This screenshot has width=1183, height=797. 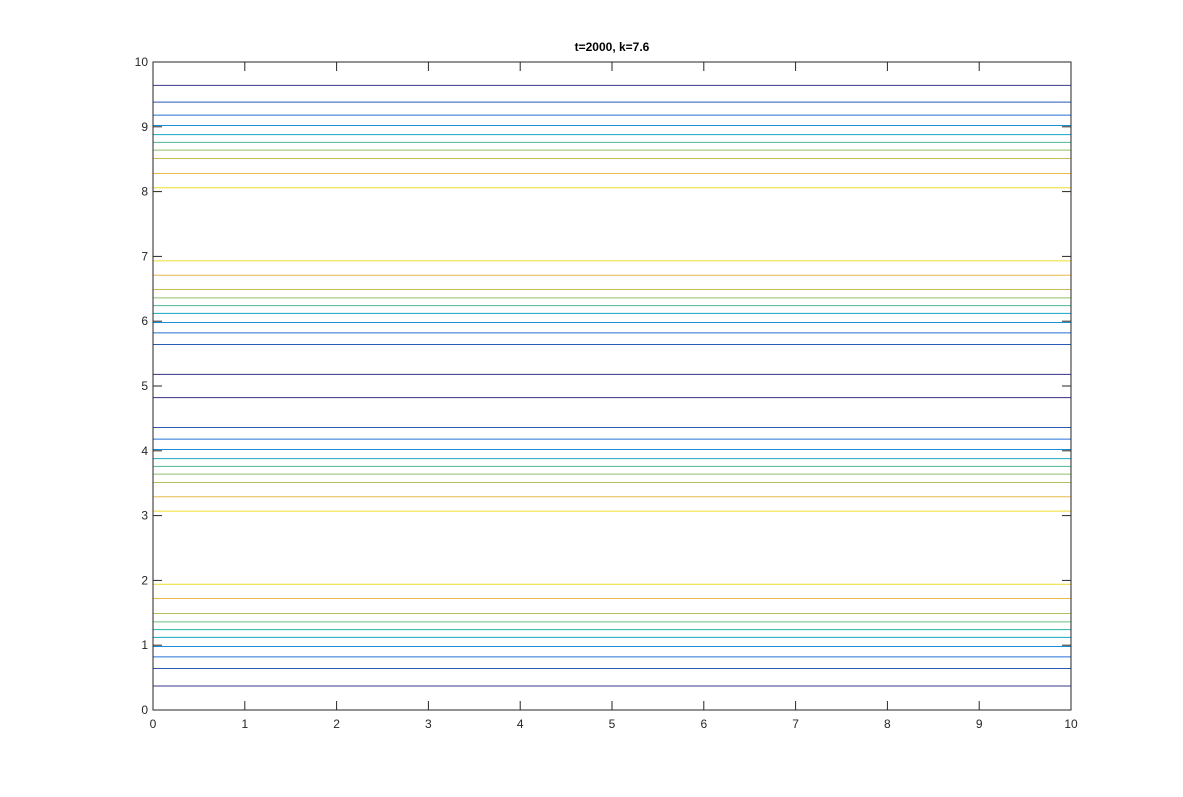 What do you see at coordinates (144, 321) in the screenshot?
I see `y-tick-label: 6` at bounding box center [144, 321].